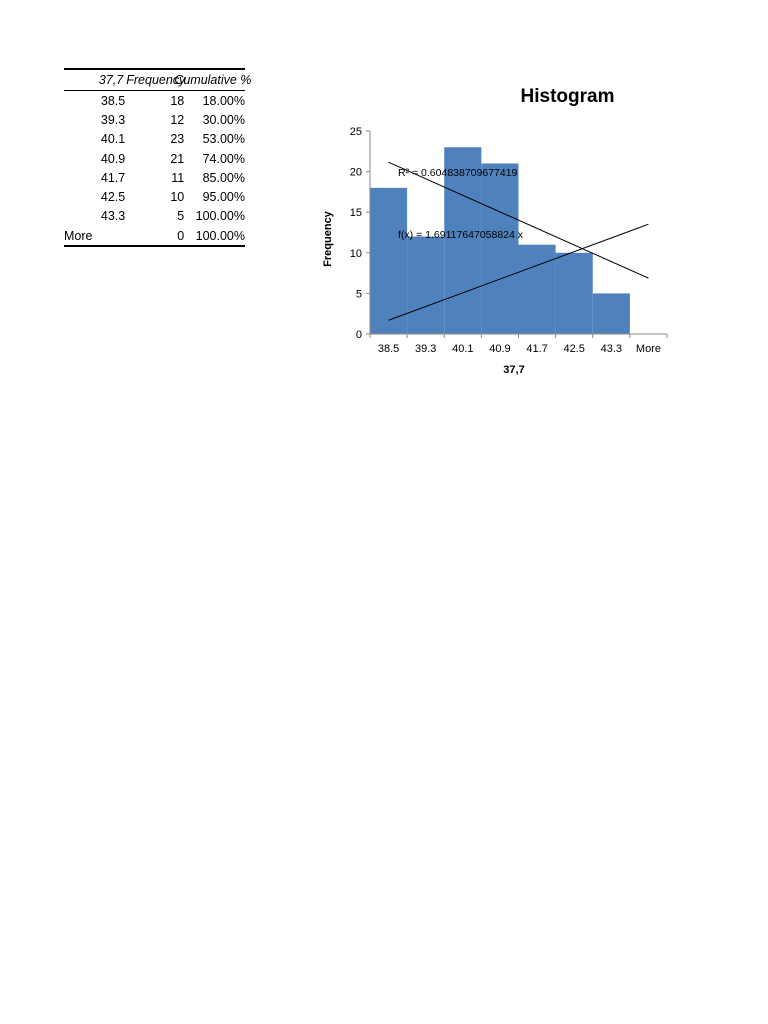 This screenshot has width=768, height=1024. Describe the element at coordinates (154, 158) in the screenshot. I see `table-row: 40.9 21 74.00%` at that location.